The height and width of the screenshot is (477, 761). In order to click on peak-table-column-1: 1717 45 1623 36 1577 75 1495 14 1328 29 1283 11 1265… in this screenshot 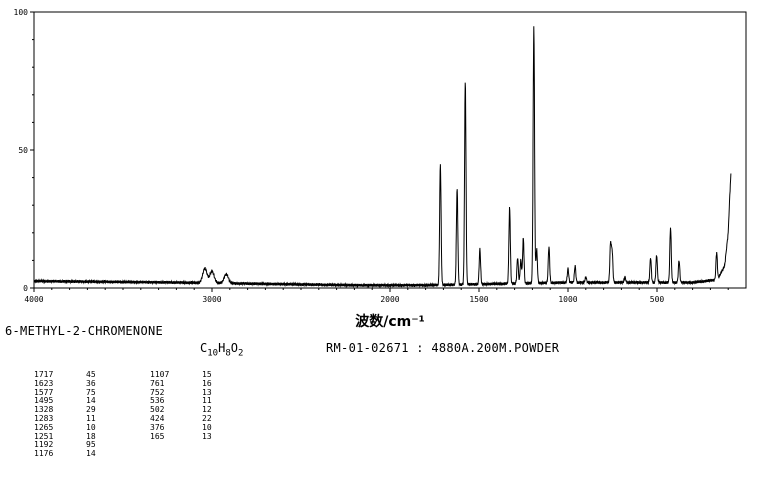, I will do `click(75, 414)`.